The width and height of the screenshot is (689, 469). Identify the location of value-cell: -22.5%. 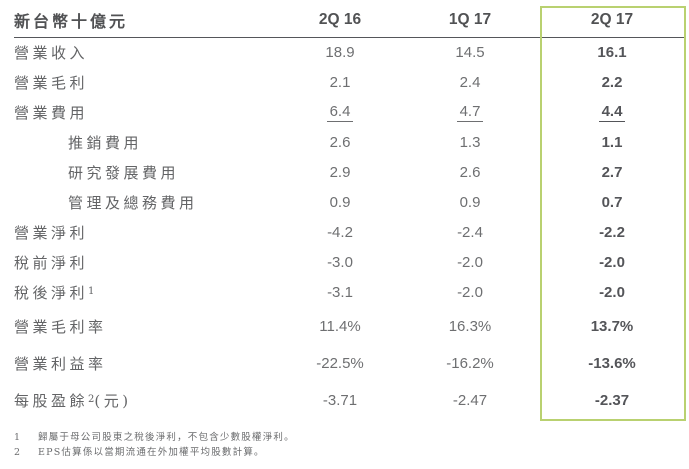
(340, 363).